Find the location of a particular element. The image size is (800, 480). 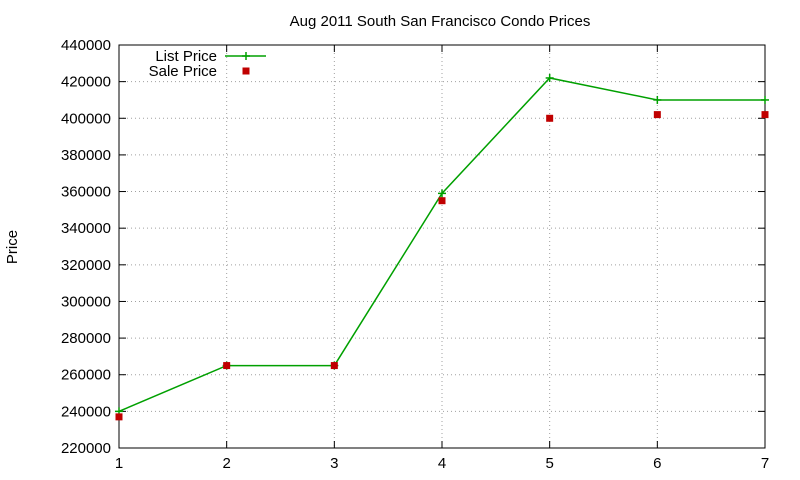

y-tick-label: 440000 is located at coordinates (86, 45).